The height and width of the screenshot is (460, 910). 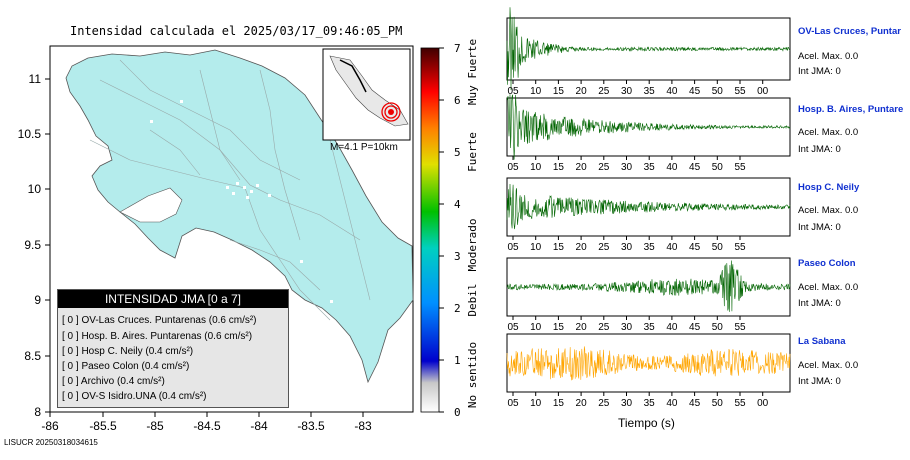 What do you see at coordinates (30, 134) in the screenshot?
I see `map-y-tick-label: 10.5` at bounding box center [30, 134].